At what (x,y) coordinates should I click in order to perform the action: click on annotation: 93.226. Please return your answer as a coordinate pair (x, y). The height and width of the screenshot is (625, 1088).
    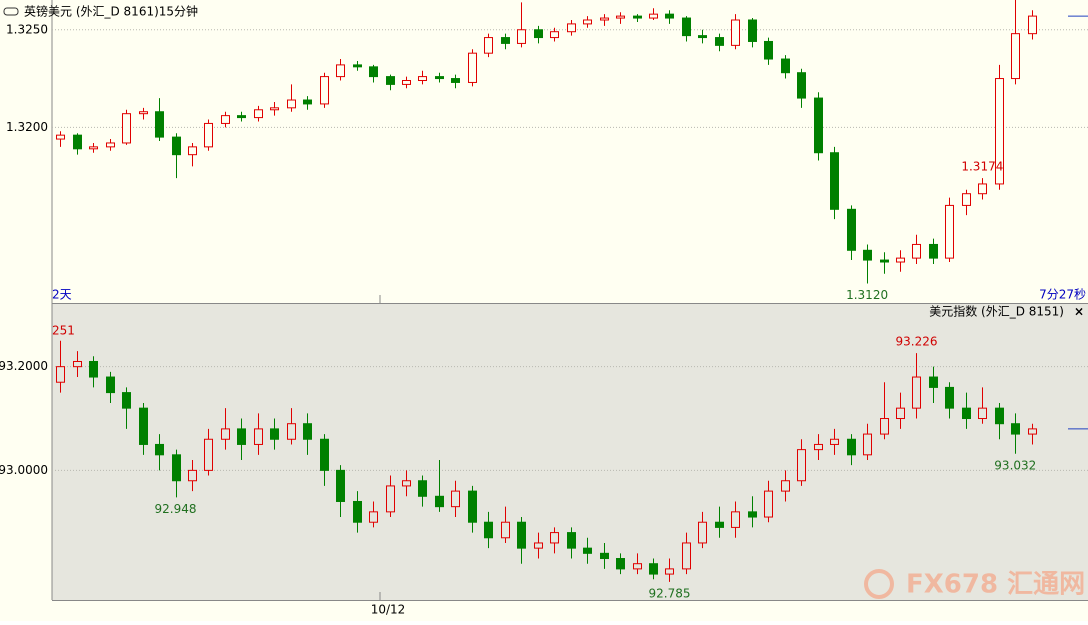
    Looking at the image, I should click on (917, 342).